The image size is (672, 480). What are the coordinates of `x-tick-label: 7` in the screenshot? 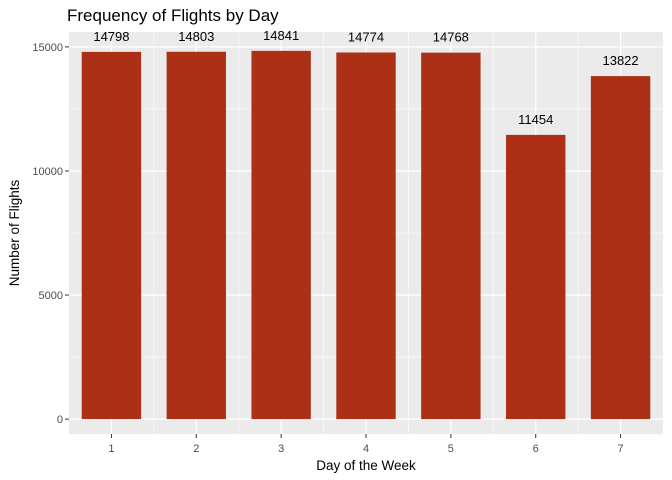 It's located at (621, 449).